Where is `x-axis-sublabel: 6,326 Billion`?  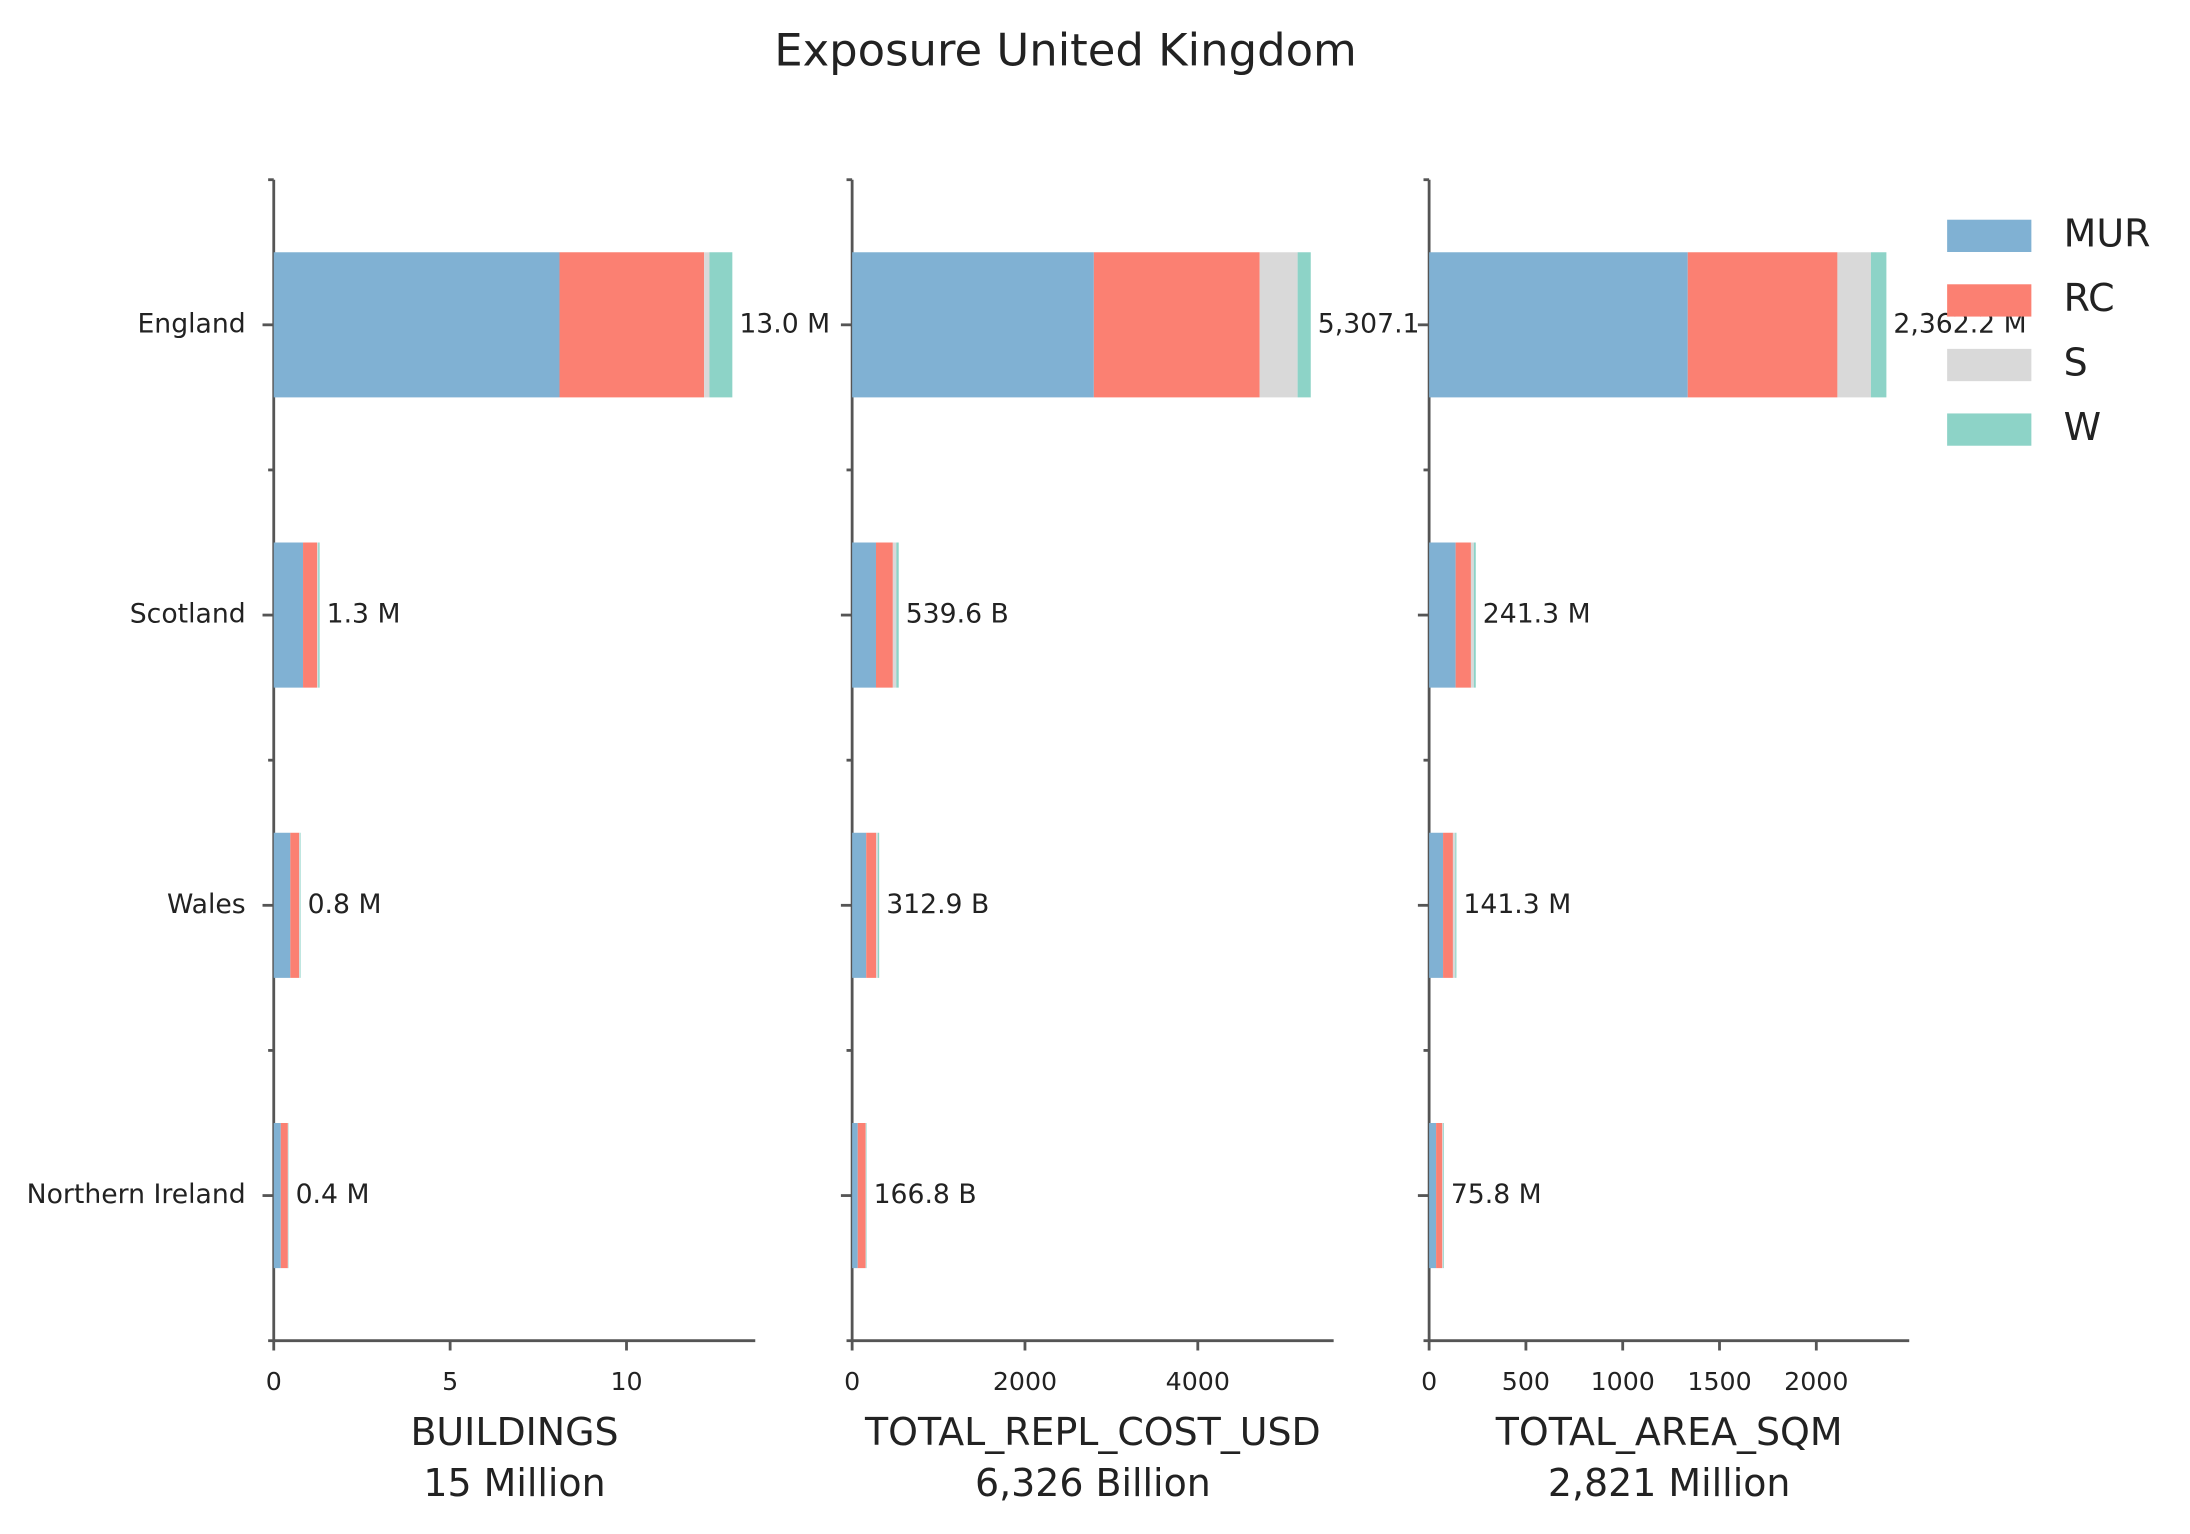 x-axis-sublabel: 6,326 Billion is located at coordinates (1093, 1483).